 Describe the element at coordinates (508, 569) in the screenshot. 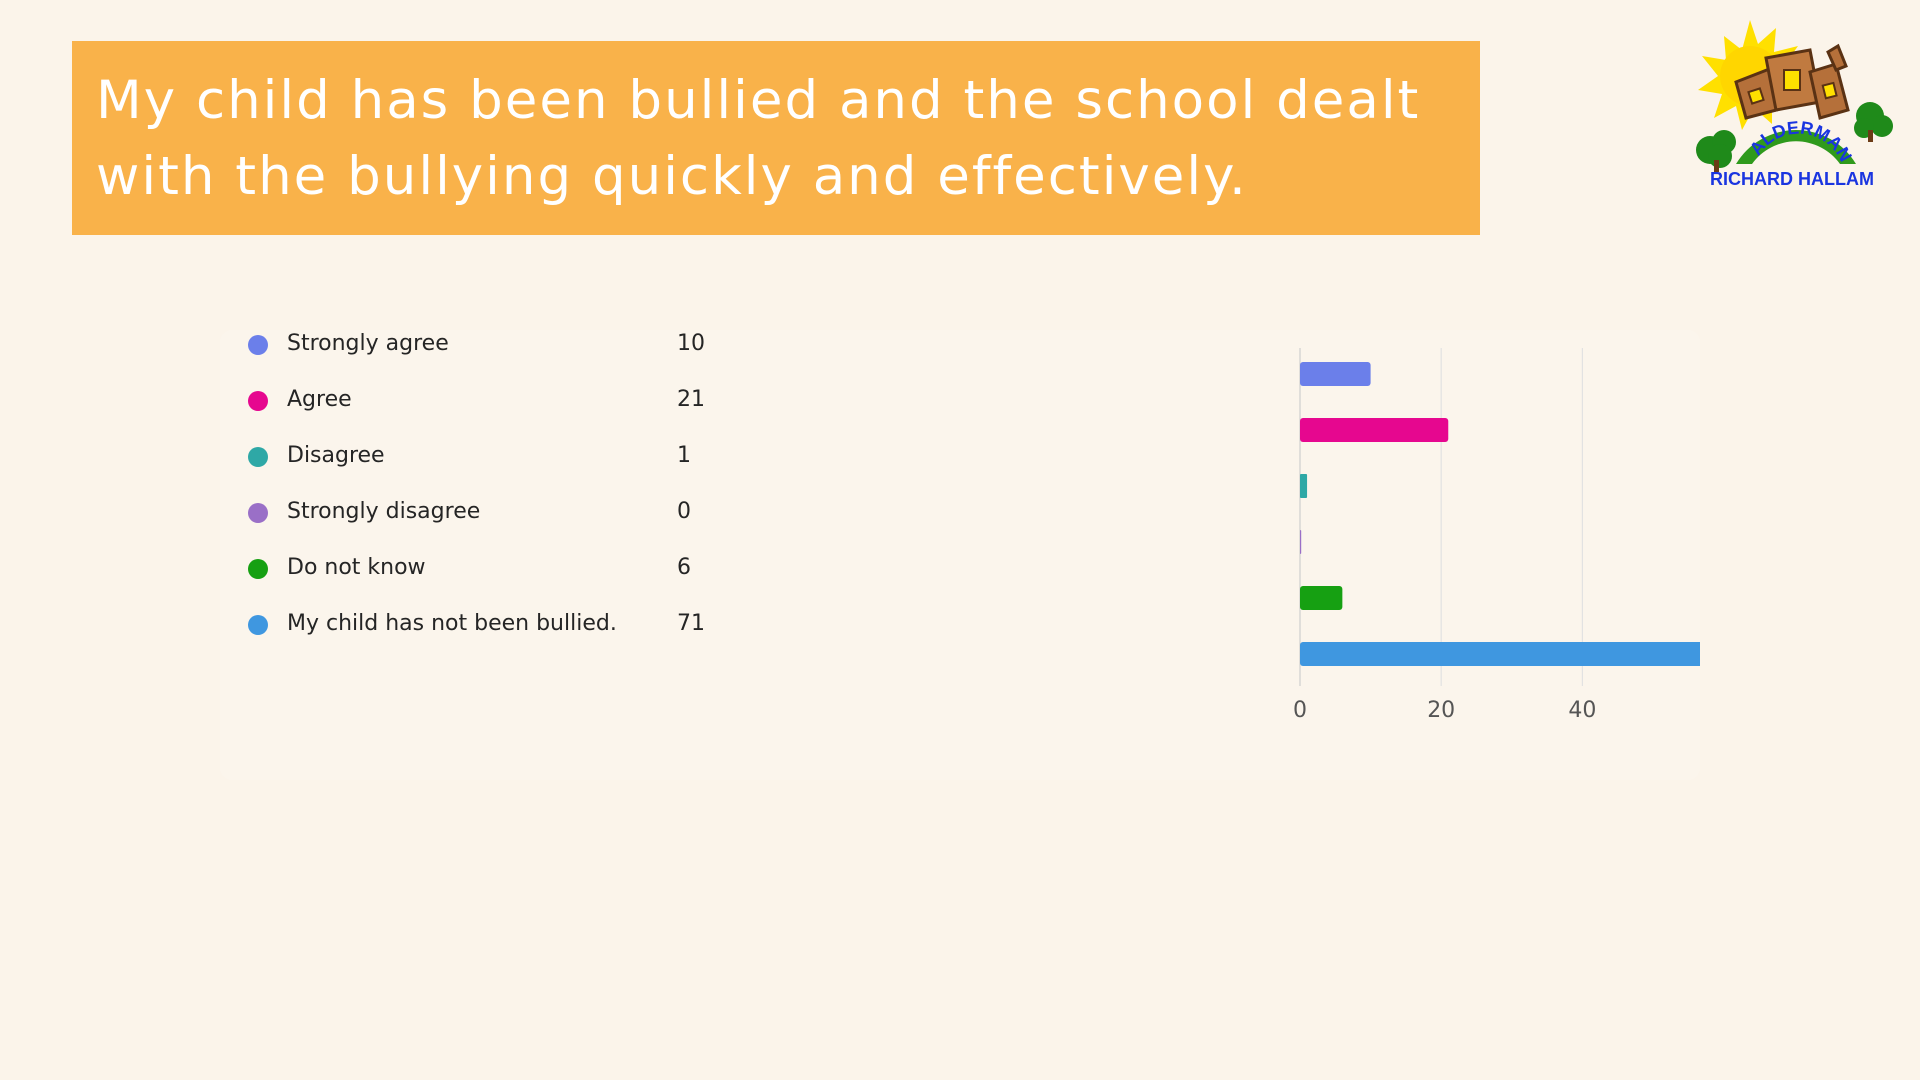

I see `legend-item: Do not know 6` at that location.